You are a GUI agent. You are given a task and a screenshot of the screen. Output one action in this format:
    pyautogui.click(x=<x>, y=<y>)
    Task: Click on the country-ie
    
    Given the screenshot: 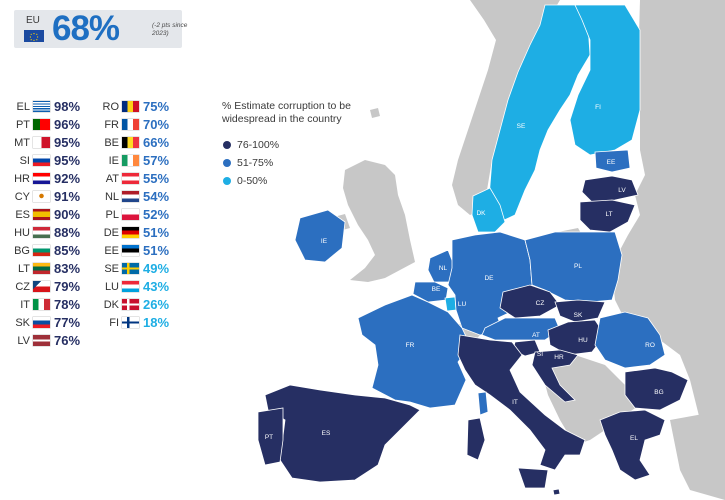 What is the action you would take?
    pyautogui.click(x=320, y=236)
    